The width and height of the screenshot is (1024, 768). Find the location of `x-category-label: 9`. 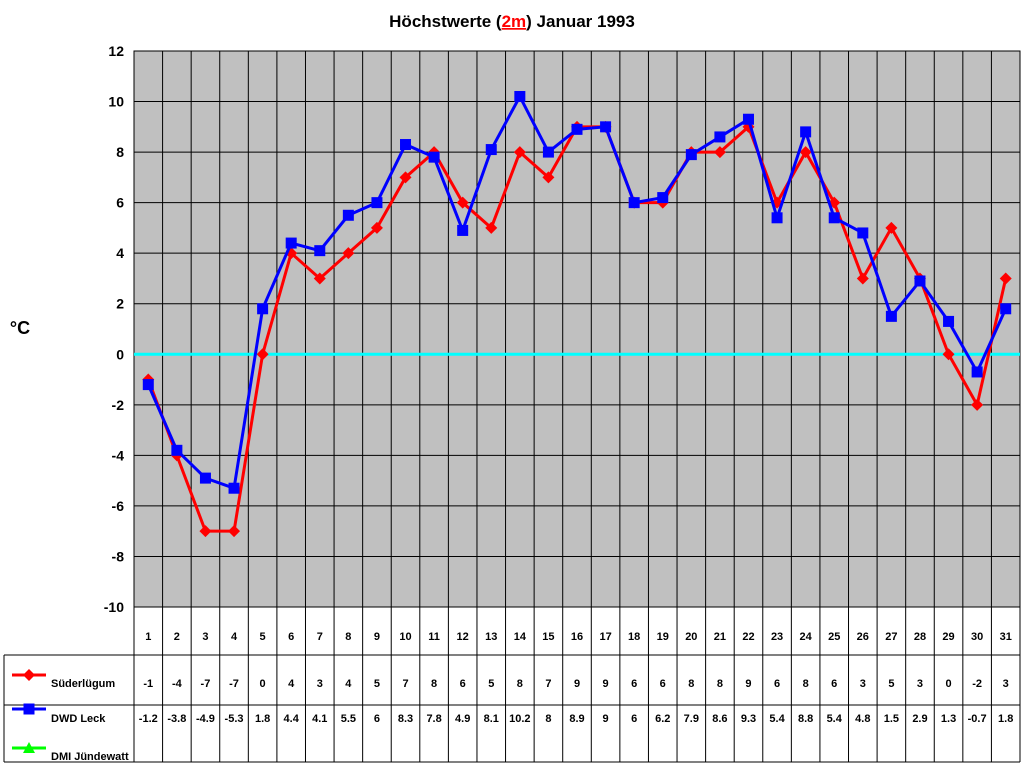

x-category-label: 9 is located at coordinates (377, 637).